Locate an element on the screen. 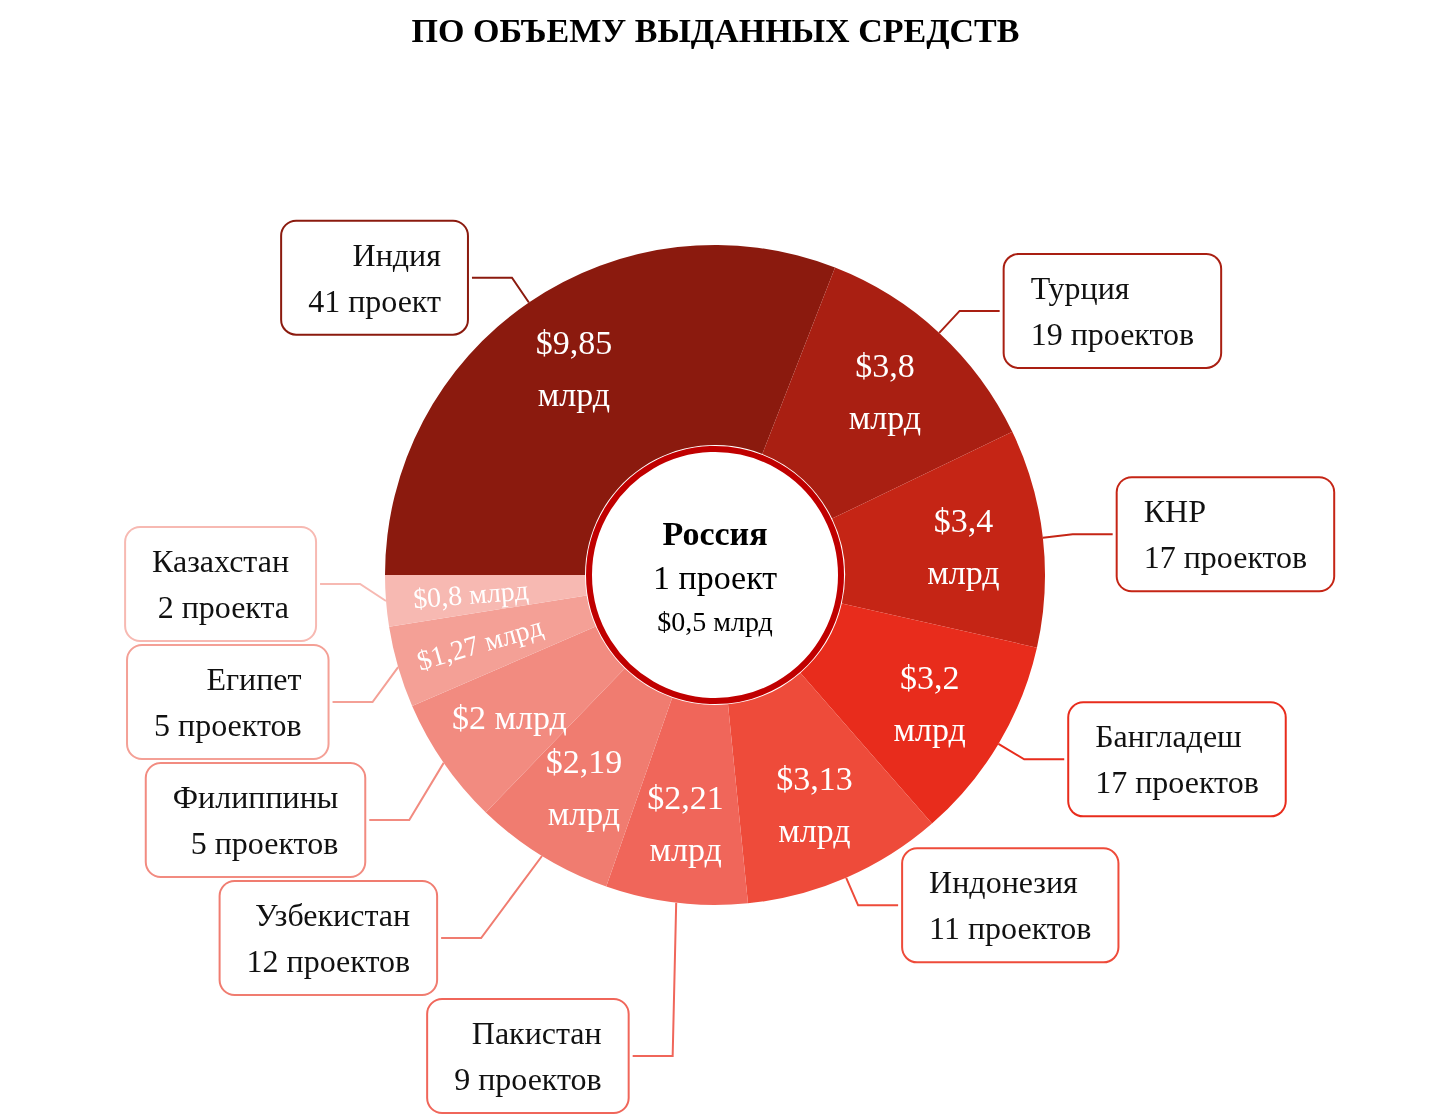  slice-label: Индия 41 проект is located at coordinates (375, 277).